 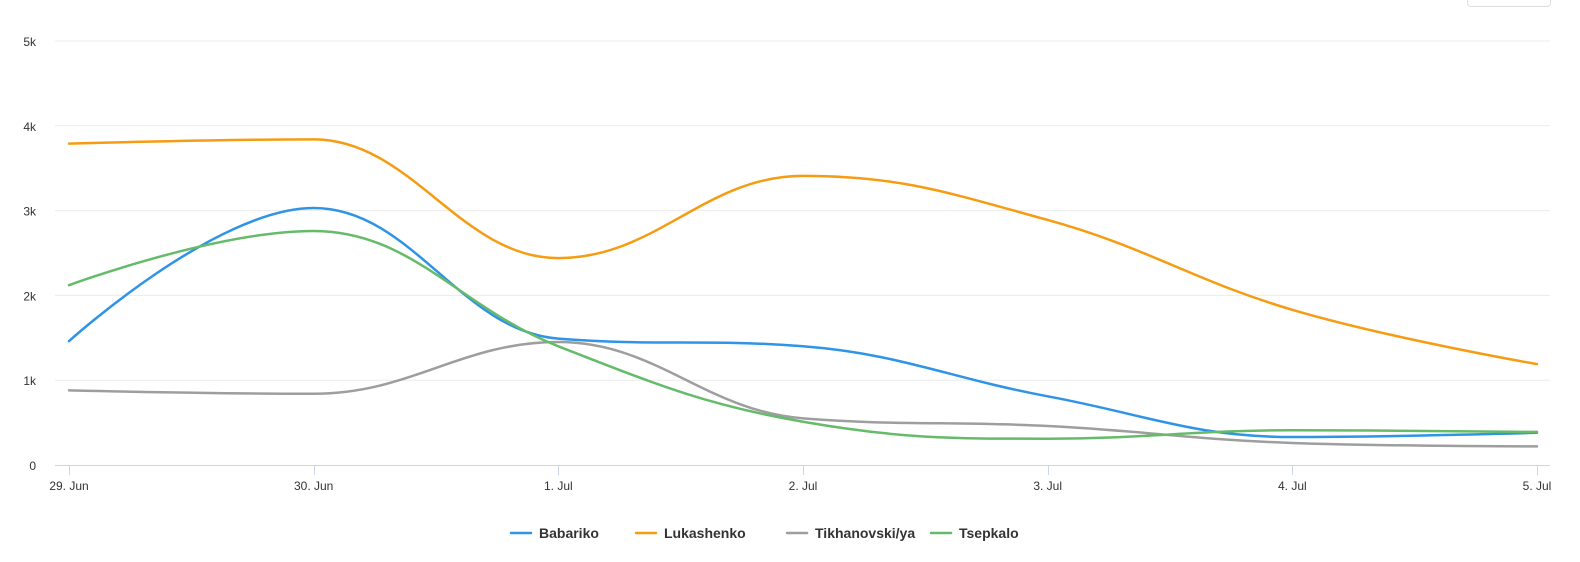 I want to click on legend-item: Babariko, so click(x=554, y=533).